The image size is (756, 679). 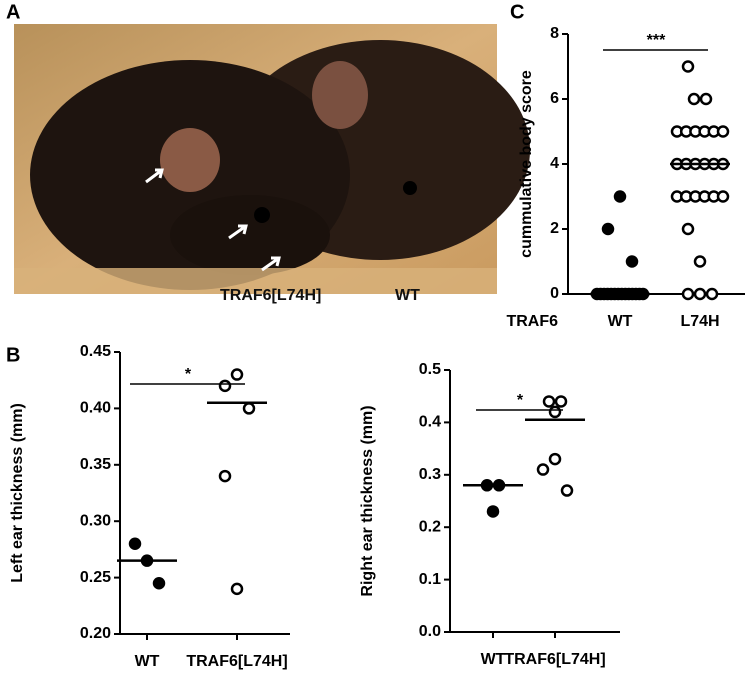 What do you see at coordinates (95, 351) in the screenshot?
I see `y-tick-label: 0.45` at bounding box center [95, 351].